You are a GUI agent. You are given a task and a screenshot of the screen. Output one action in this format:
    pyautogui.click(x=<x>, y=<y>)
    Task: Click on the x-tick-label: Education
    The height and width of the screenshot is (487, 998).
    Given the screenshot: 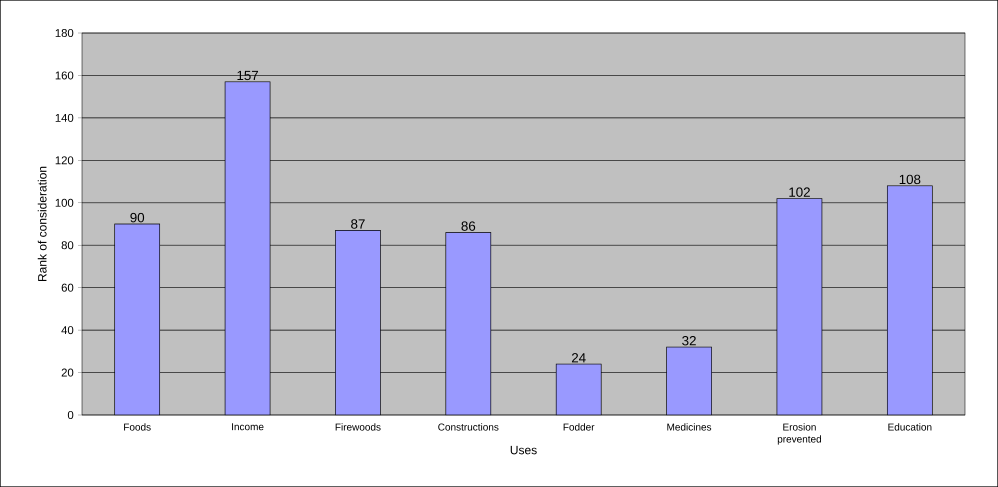 What is the action you would take?
    pyautogui.click(x=910, y=427)
    